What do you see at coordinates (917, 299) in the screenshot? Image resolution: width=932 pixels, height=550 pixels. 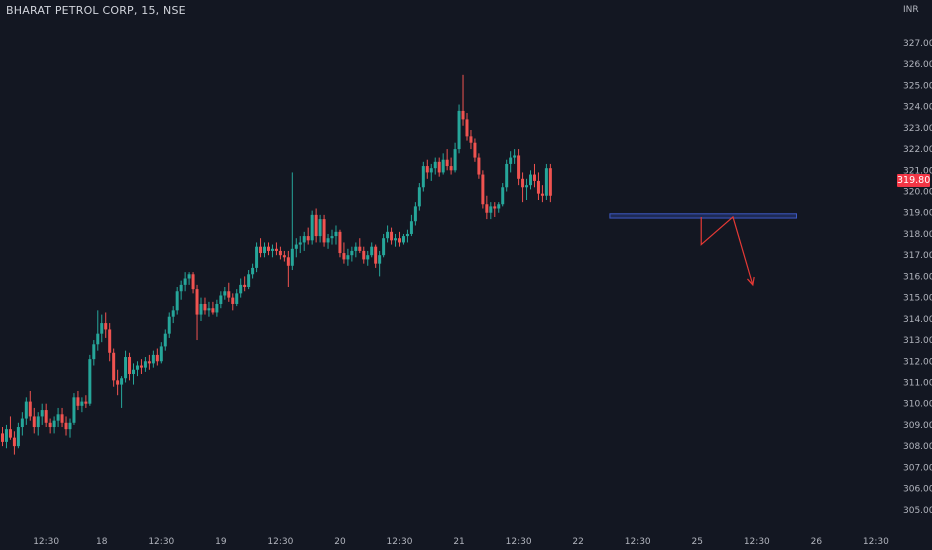 I see `price-tick-label: 315.00` at bounding box center [917, 299].